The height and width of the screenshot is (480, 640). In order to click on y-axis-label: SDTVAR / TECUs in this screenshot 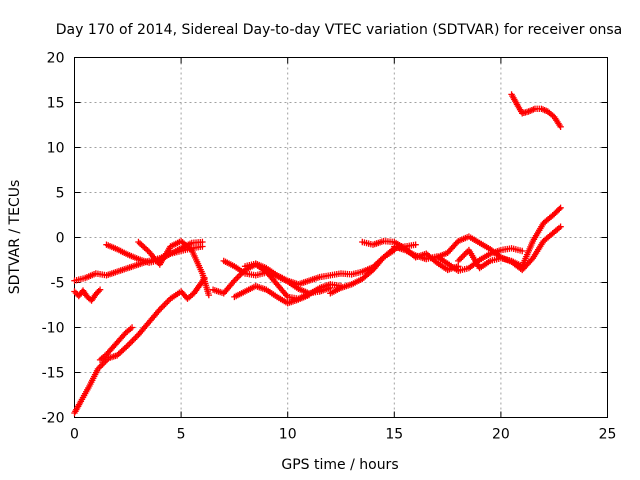, I will do `click(15, 237)`.